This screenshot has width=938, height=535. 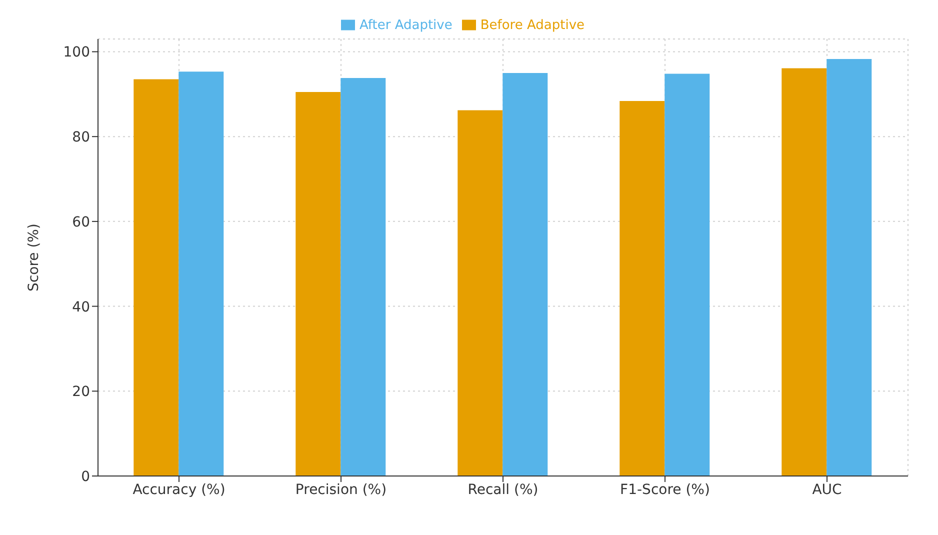 What do you see at coordinates (532, 25) in the screenshot?
I see `legend-label: Before Adaptive` at bounding box center [532, 25].